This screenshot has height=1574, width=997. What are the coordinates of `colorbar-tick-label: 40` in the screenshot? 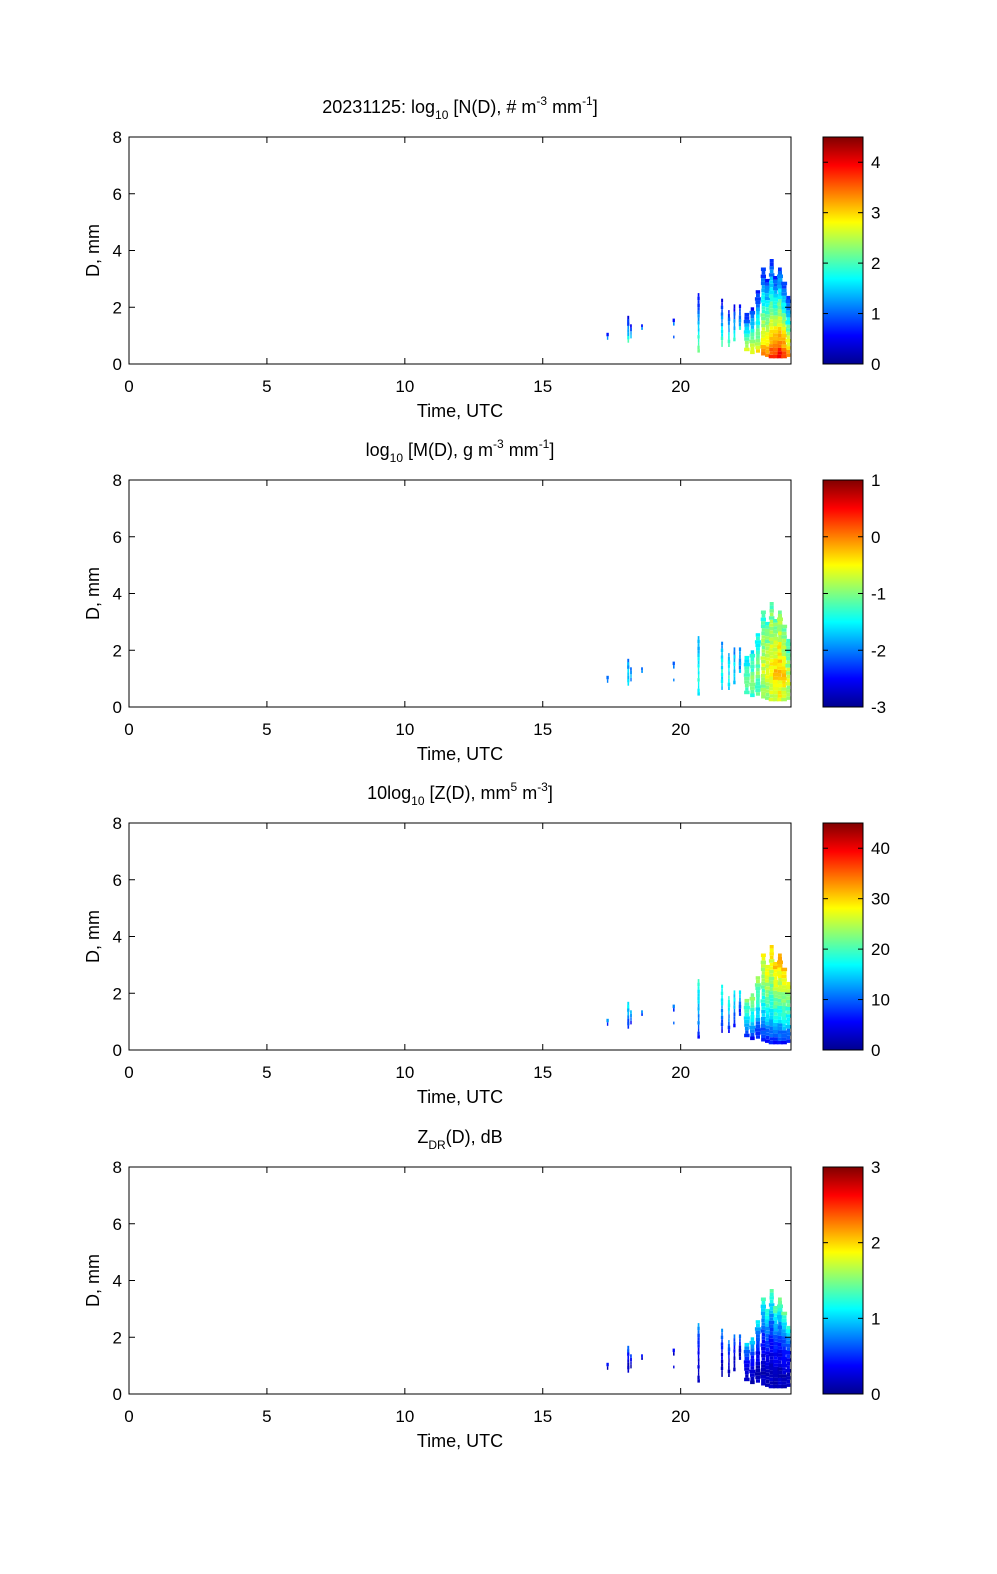 It's located at (880, 848).